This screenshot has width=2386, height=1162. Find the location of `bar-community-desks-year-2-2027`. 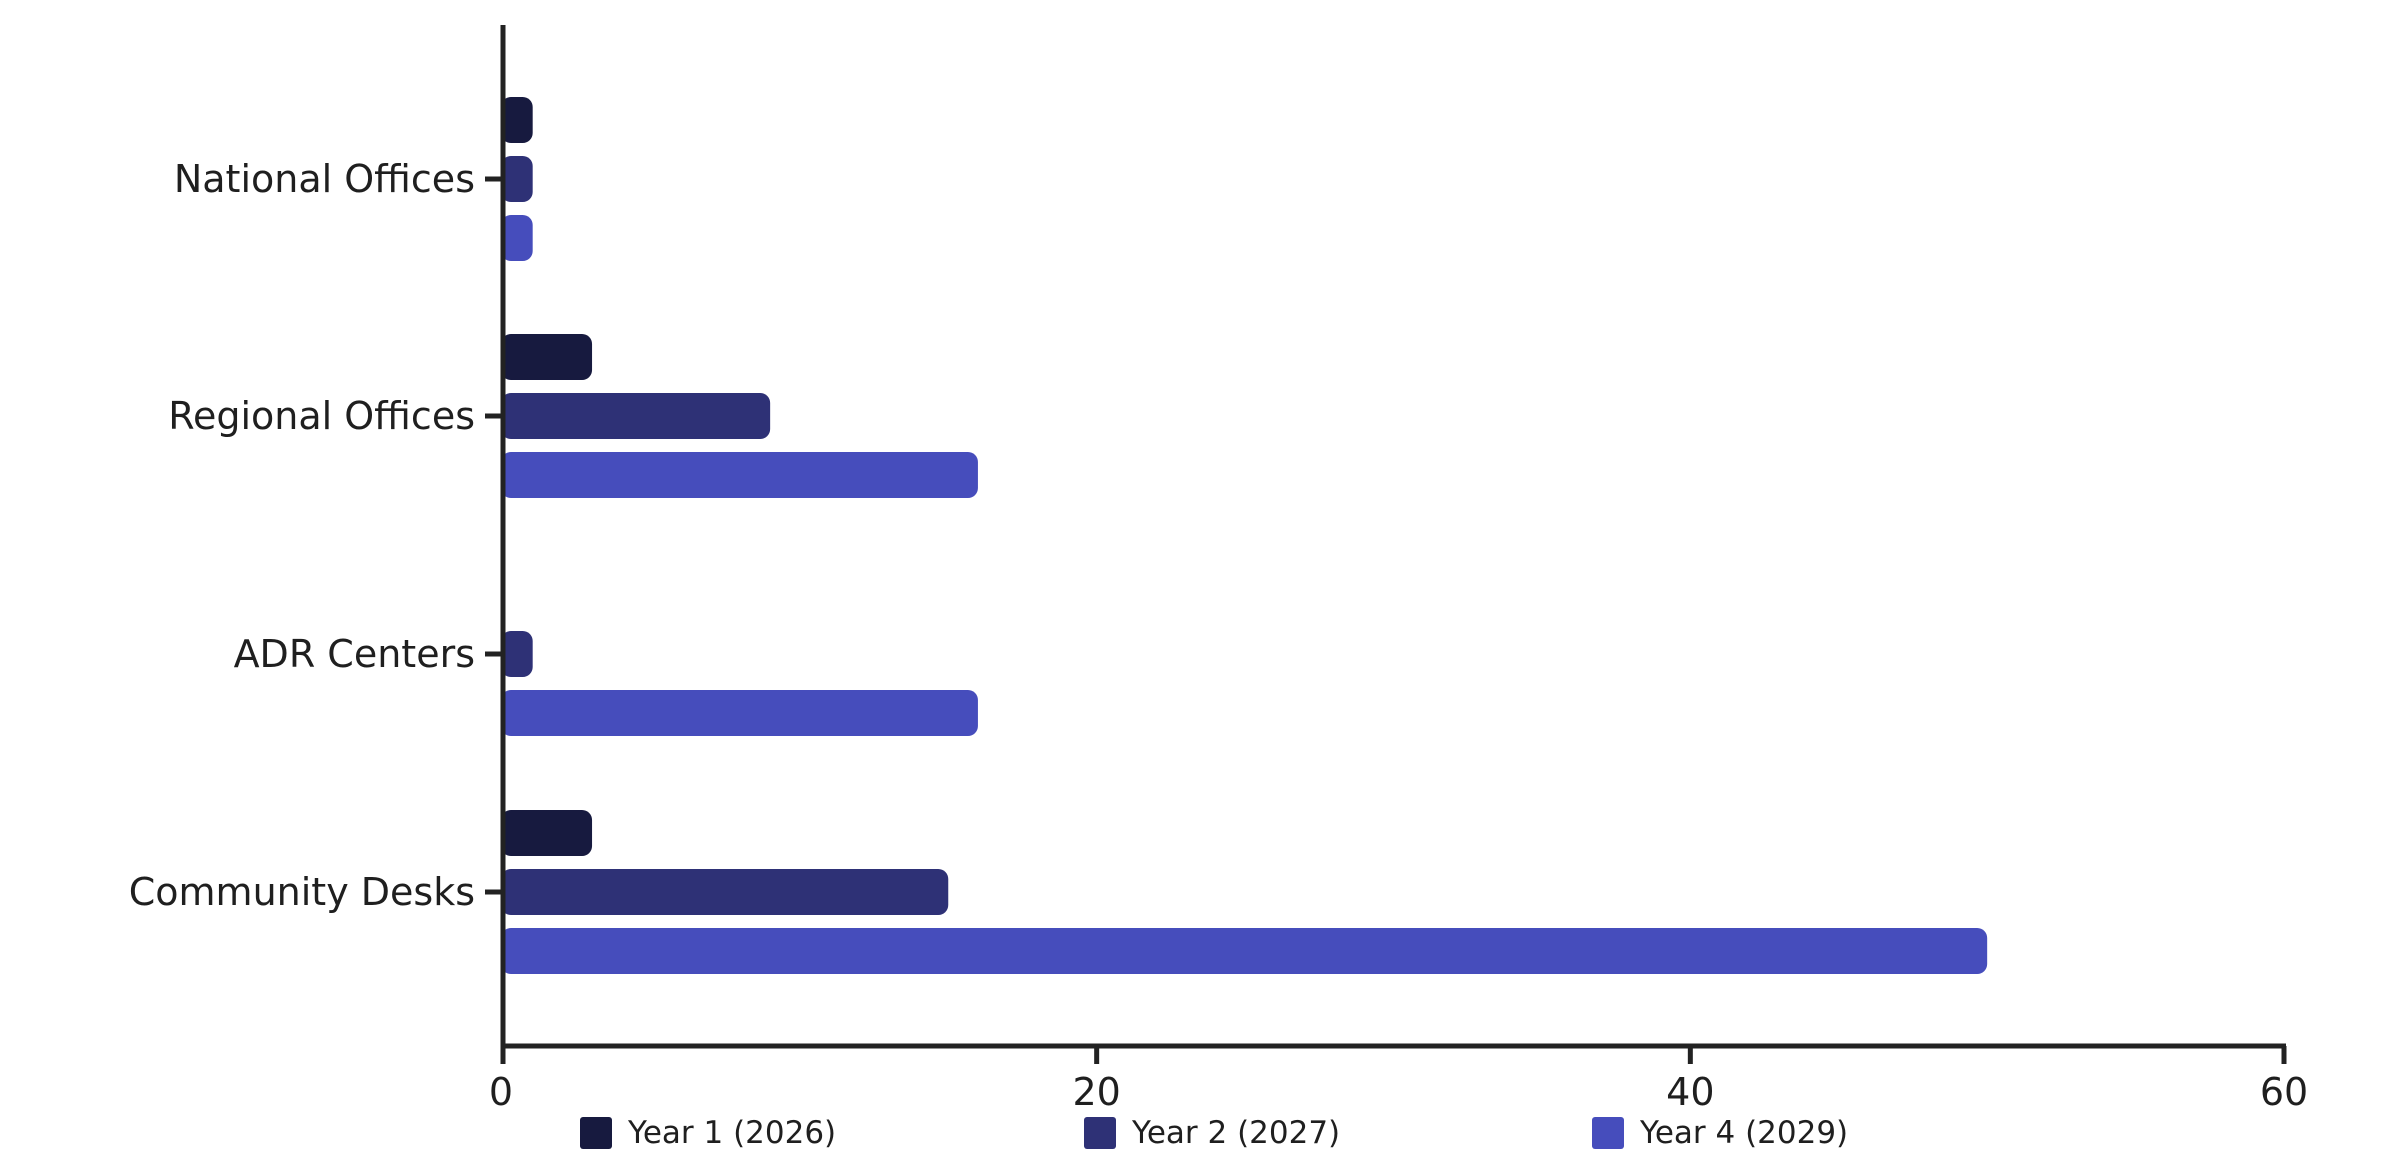

bar-community-desks-year-2-2027 is located at coordinates (725, 892).